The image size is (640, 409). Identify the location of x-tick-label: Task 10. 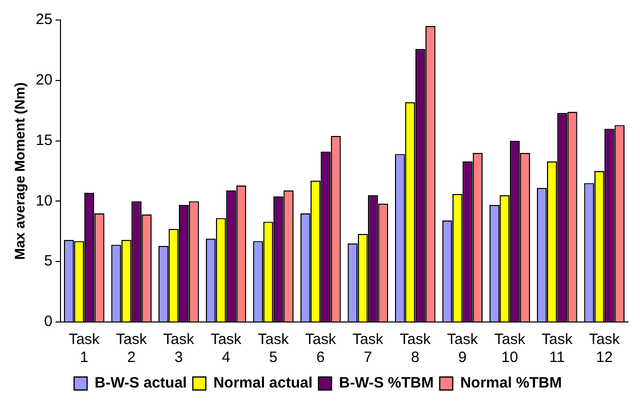
(510, 348).